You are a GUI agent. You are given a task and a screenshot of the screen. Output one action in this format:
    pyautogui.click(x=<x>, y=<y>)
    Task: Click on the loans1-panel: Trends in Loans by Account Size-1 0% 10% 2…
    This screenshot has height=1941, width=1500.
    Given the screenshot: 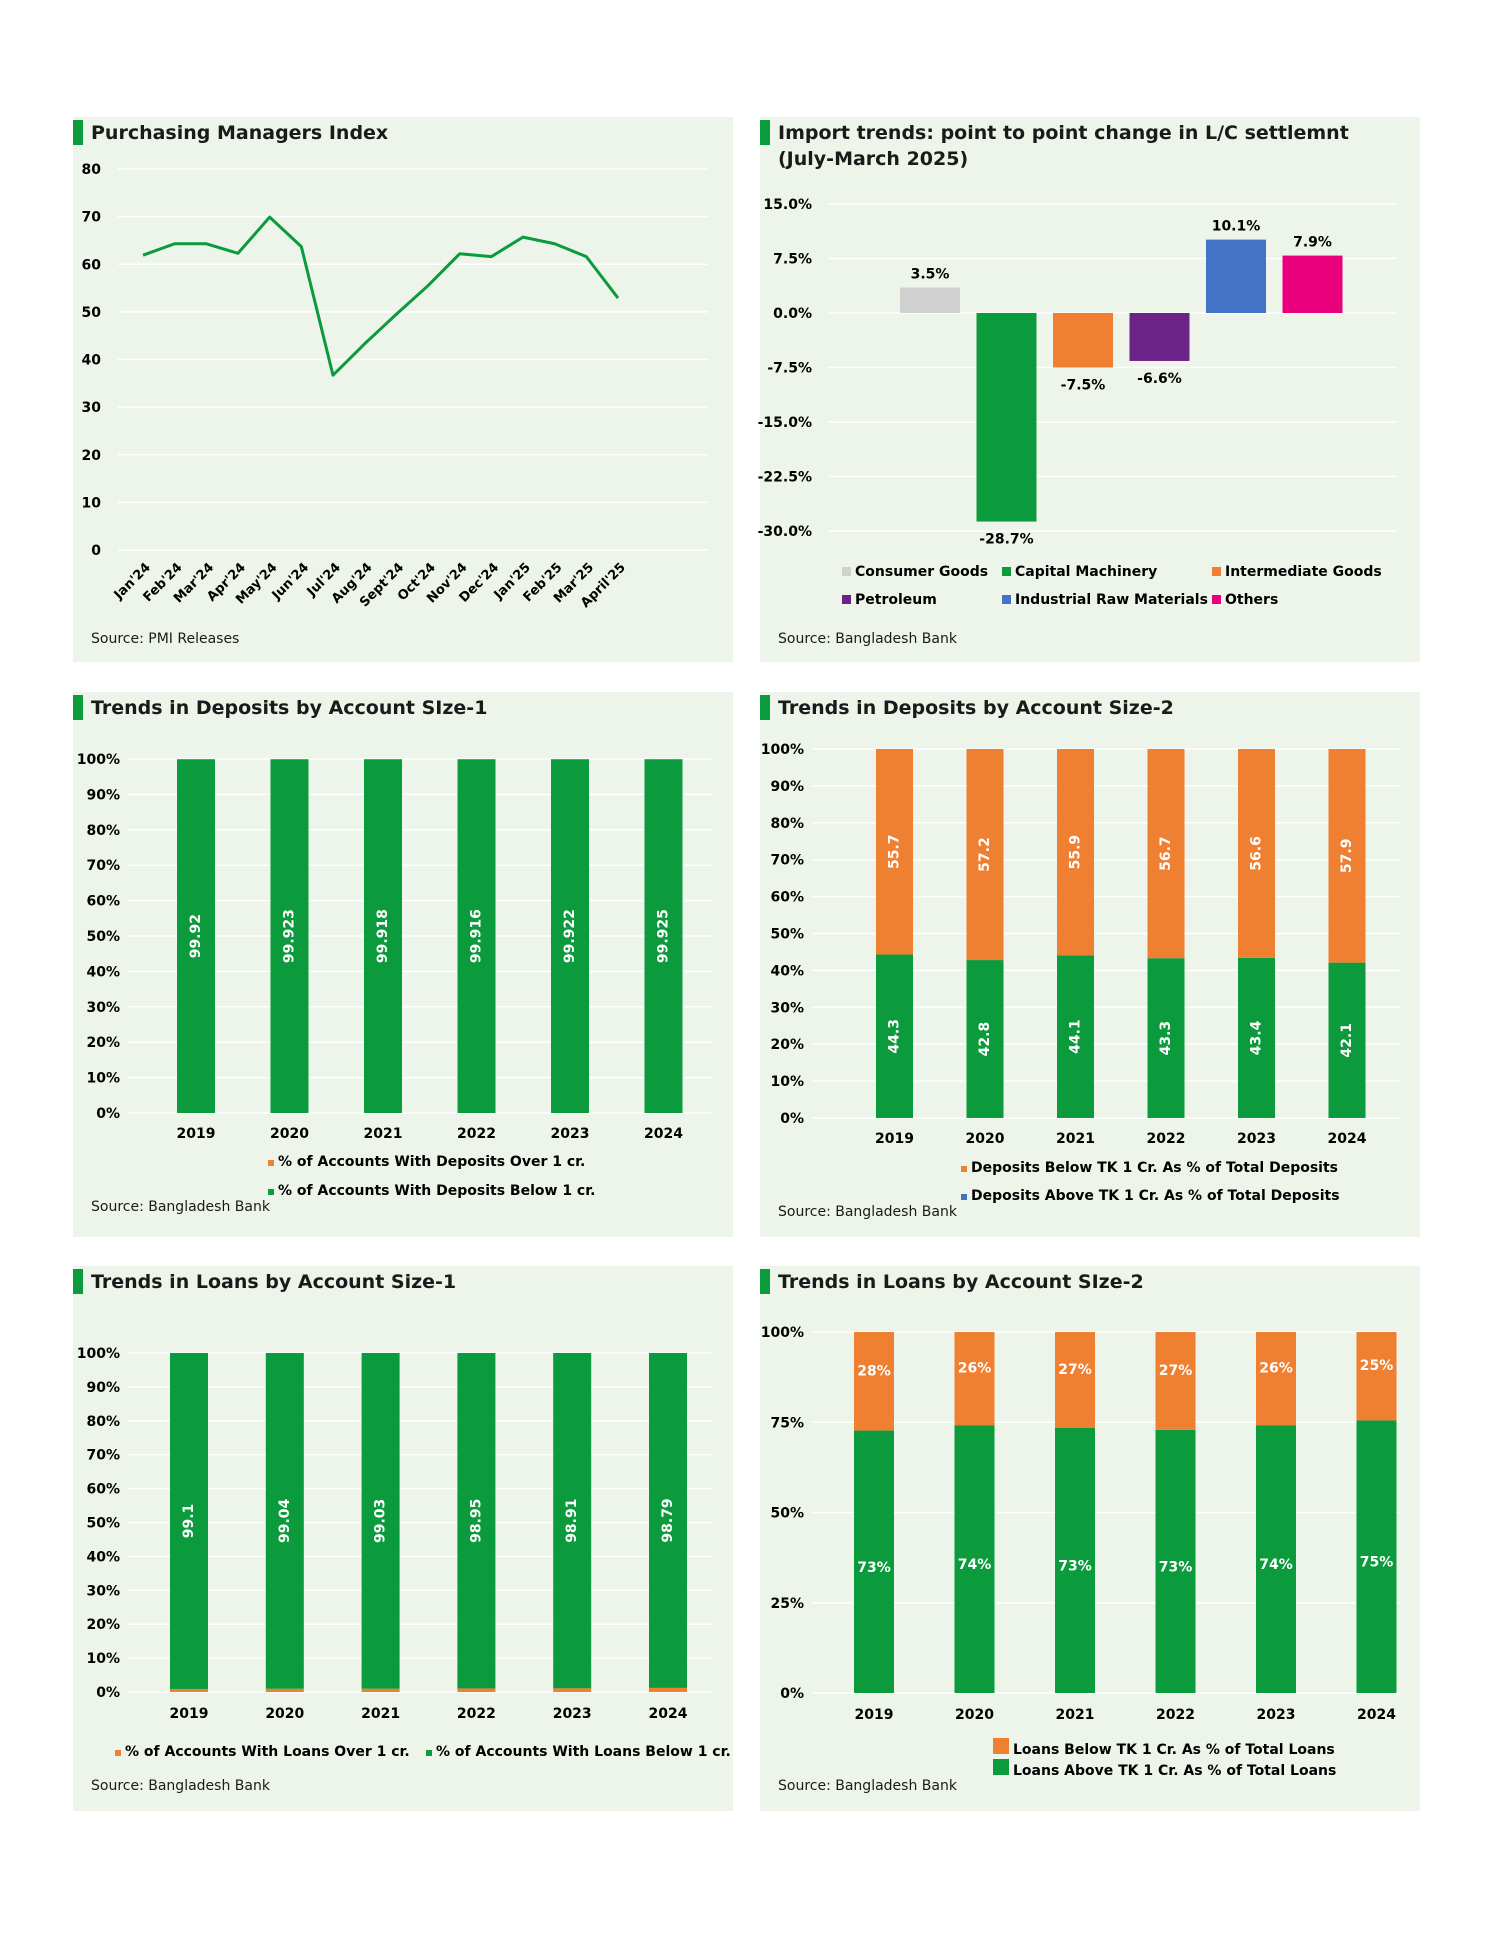 What is the action you would take?
    pyautogui.click(x=403, y=1538)
    